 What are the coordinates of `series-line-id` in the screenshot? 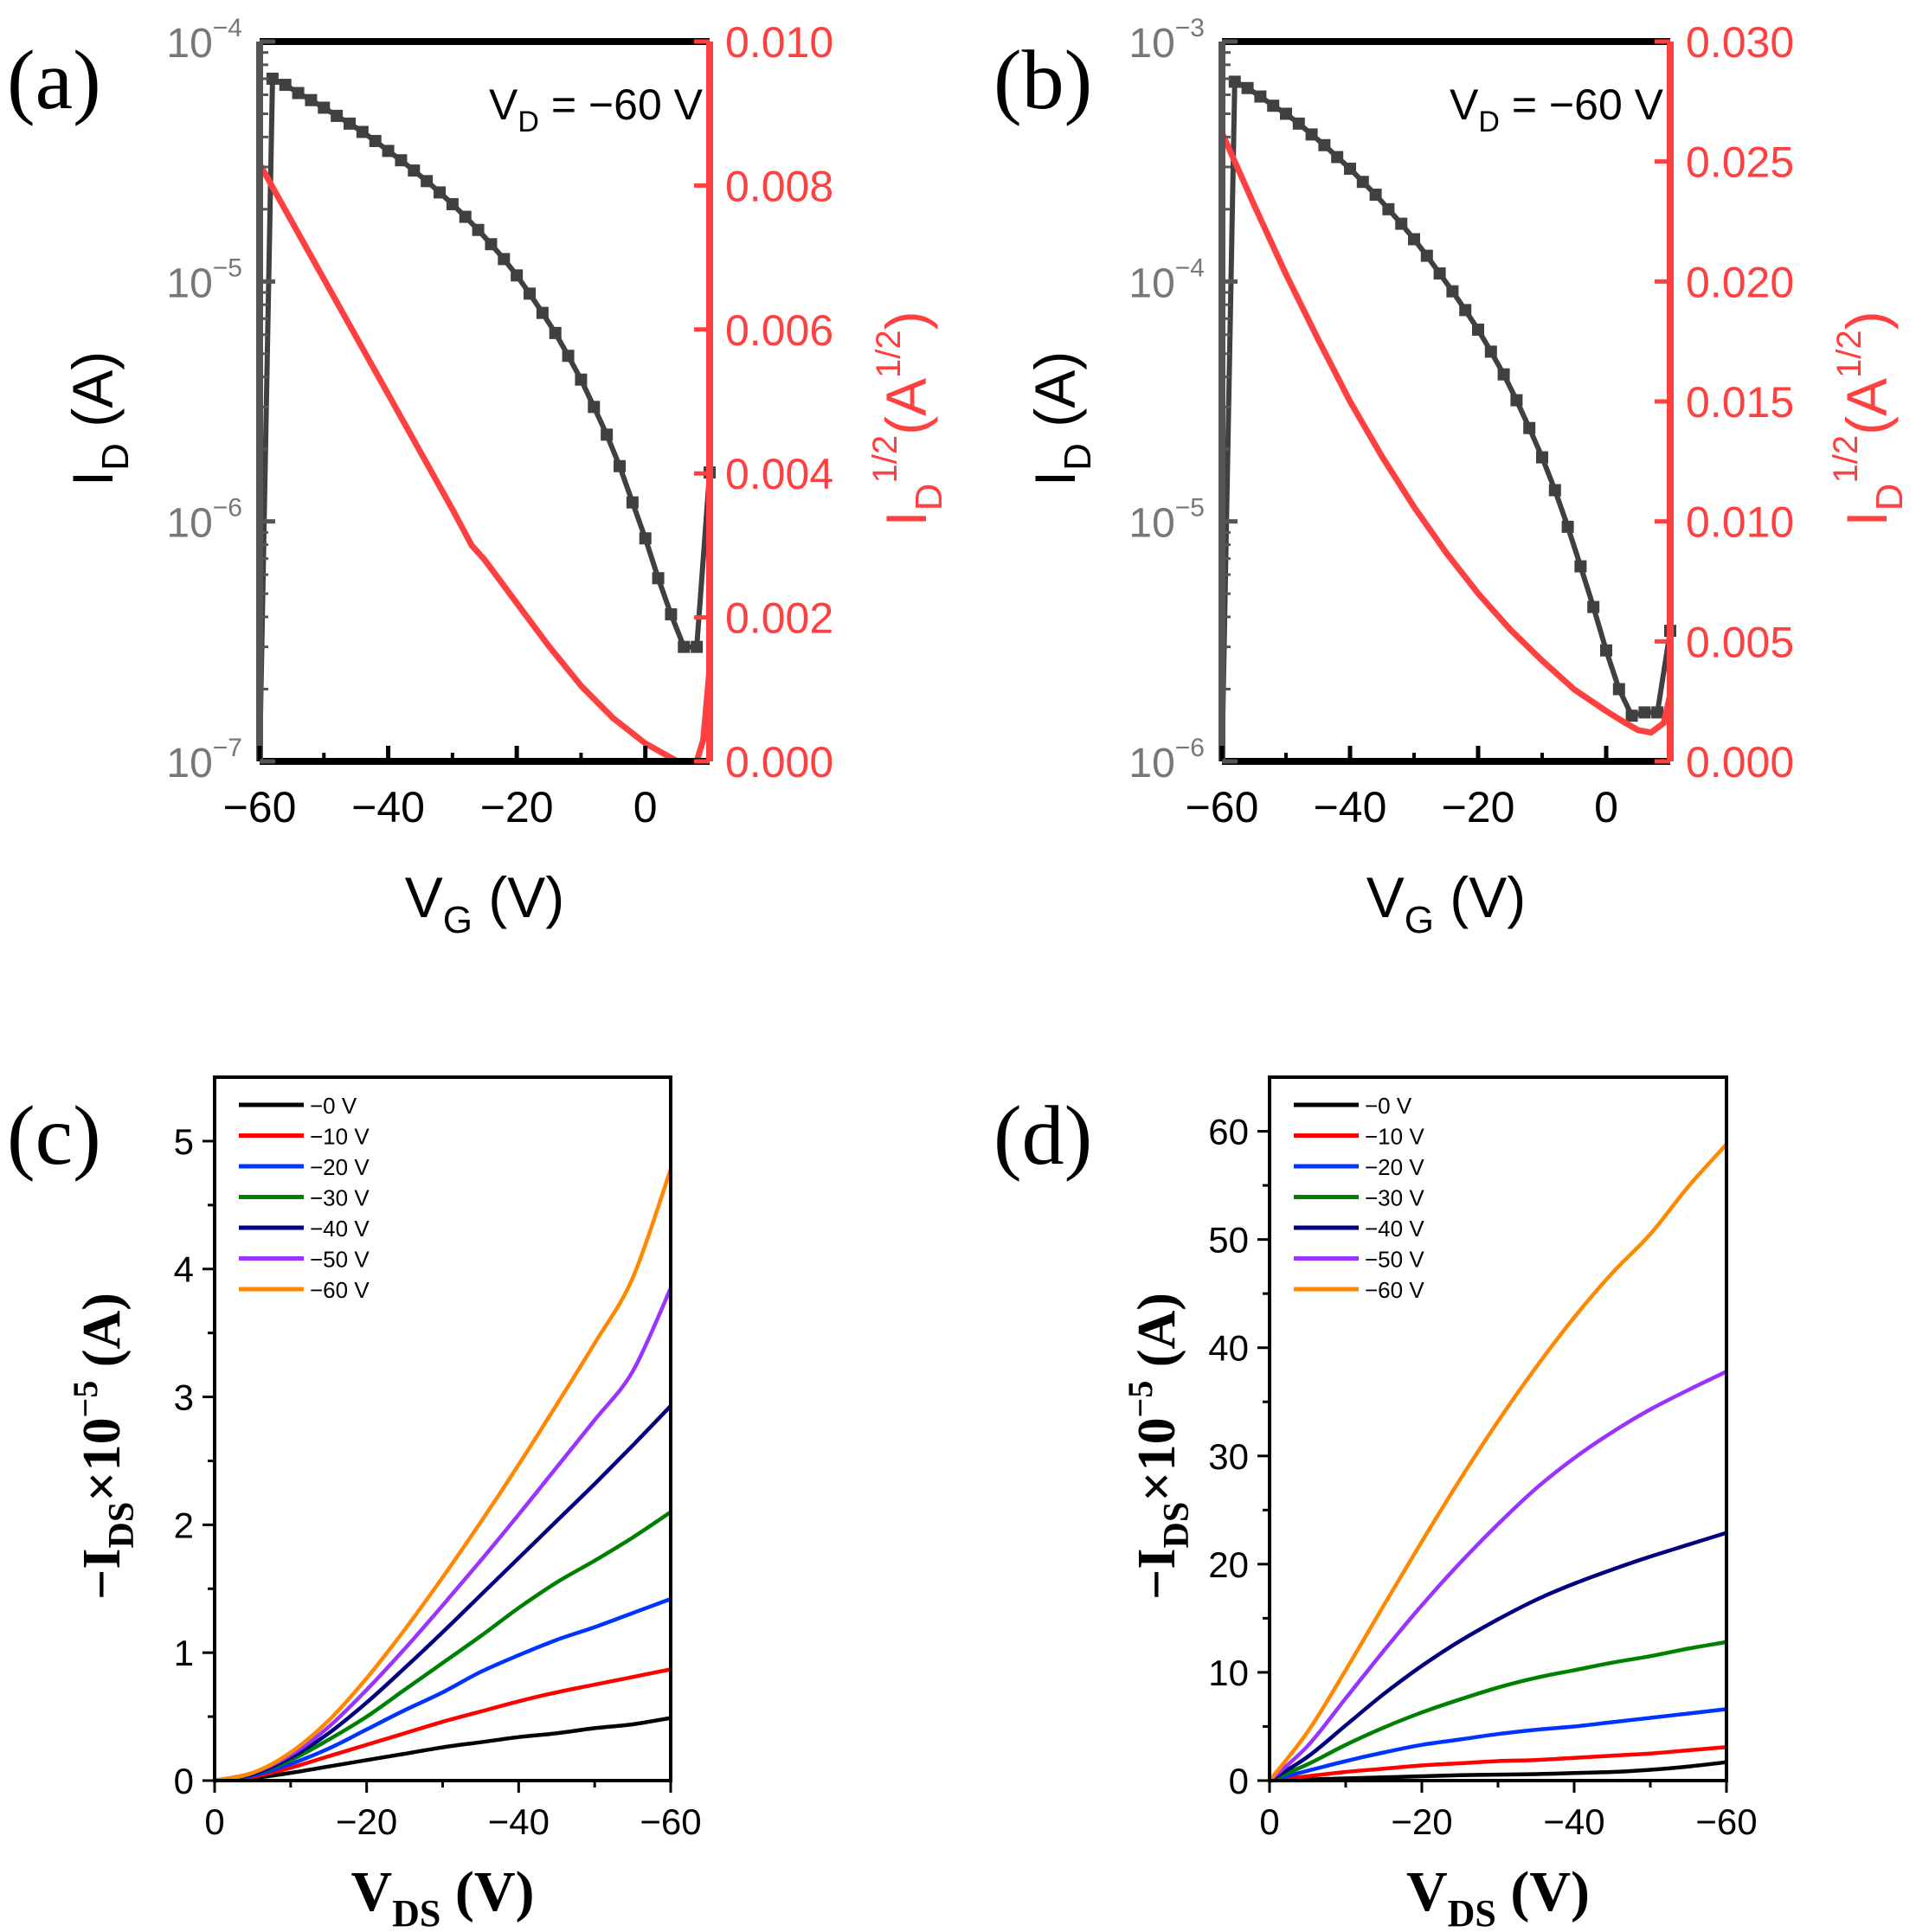 It's located at (484, 419).